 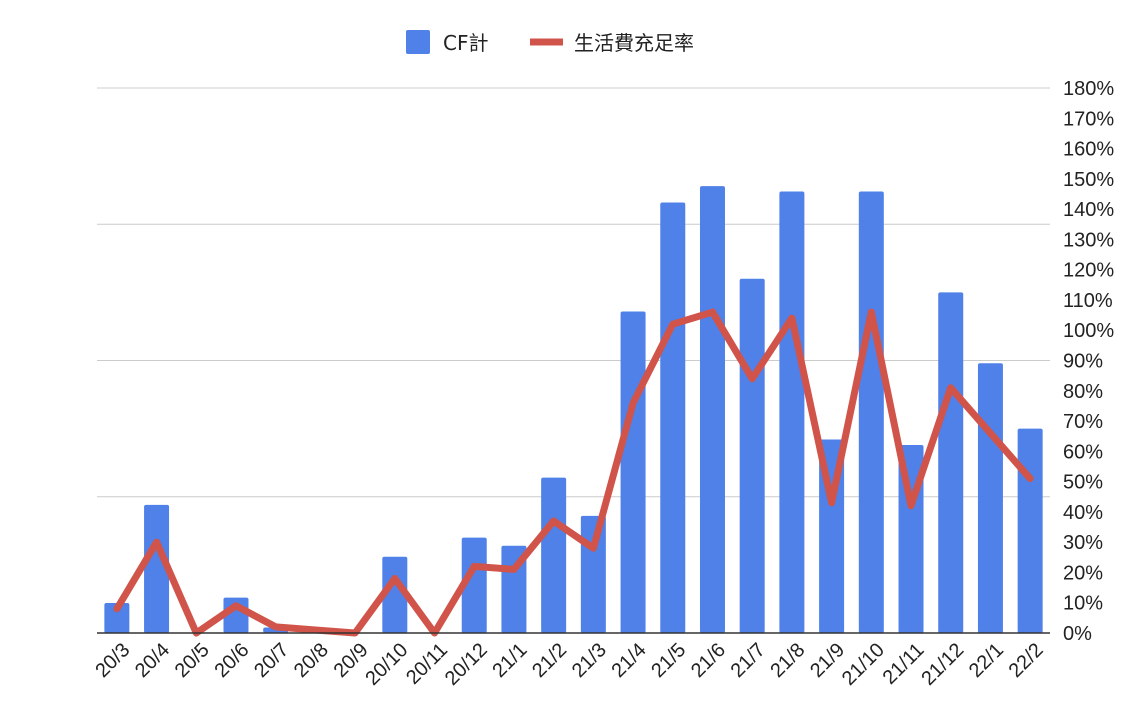 What do you see at coordinates (593, 574) in the screenshot?
I see `bar-21/3` at bounding box center [593, 574].